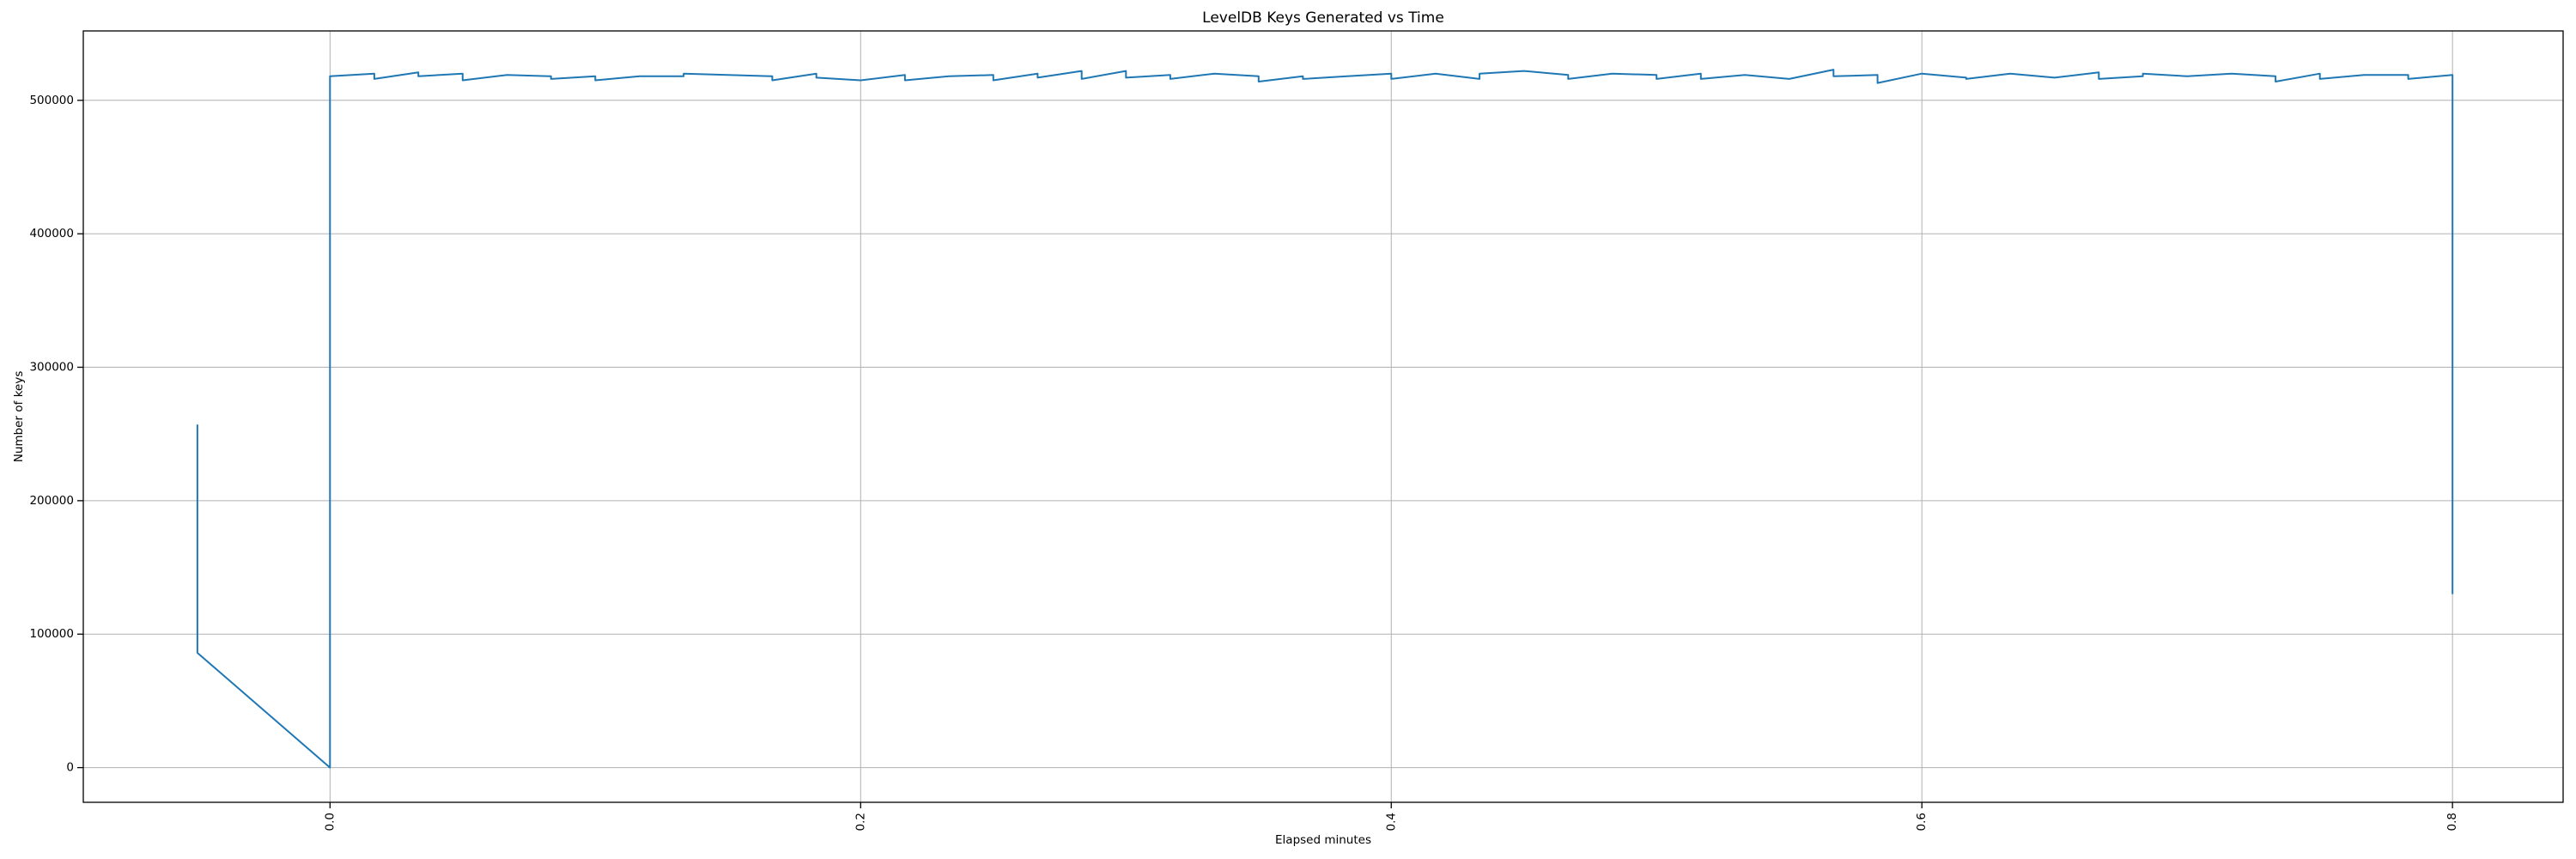 This screenshot has width=2576, height=859. I want to click on x-tick-label: 0.2, so click(861, 822).